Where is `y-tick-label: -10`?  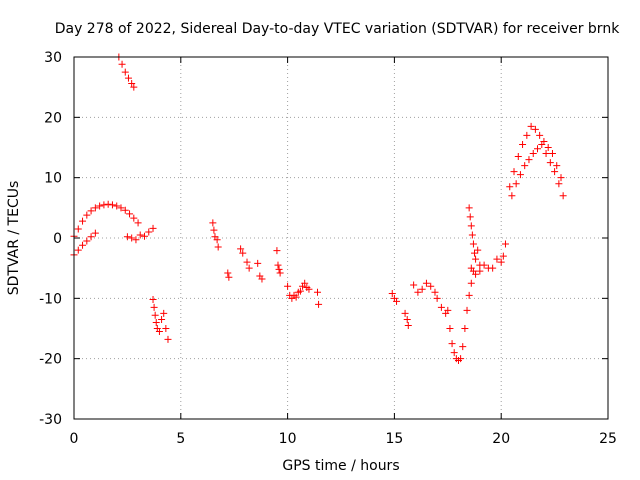
y-tick-label: -10 is located at coordinates (50, 299).